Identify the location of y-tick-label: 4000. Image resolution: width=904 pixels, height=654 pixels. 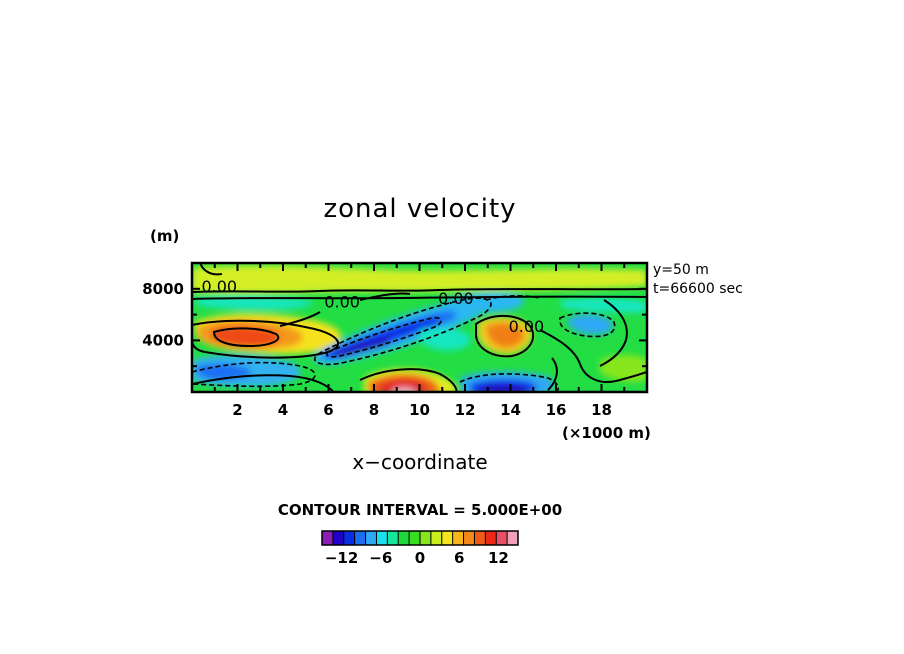
(163, 340).